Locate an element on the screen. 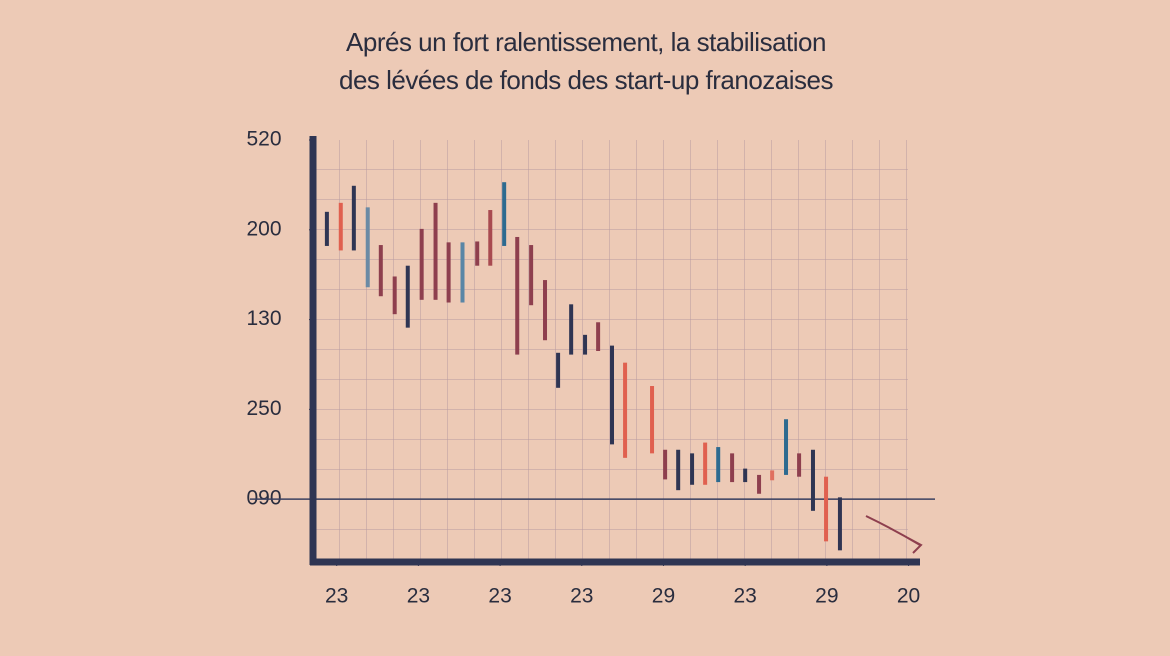  y-tick-label: 130 is located at coordinates (263, 318).